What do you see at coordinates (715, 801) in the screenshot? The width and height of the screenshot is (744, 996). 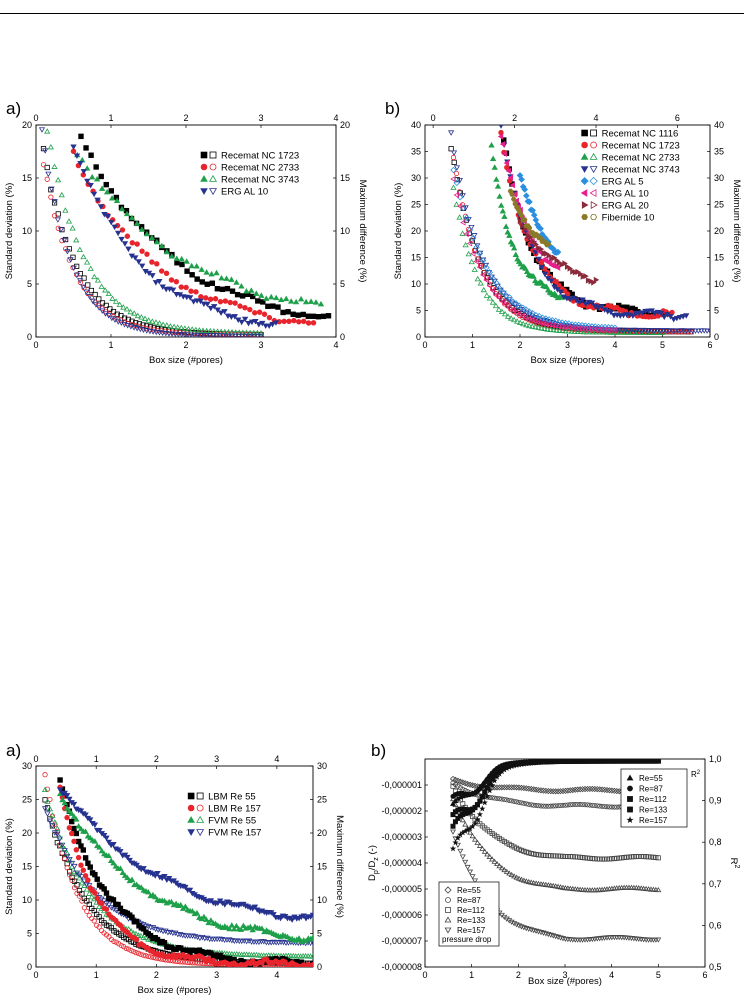 I see `y2-tick-label: 0,9` at bounding box center [715, 801].